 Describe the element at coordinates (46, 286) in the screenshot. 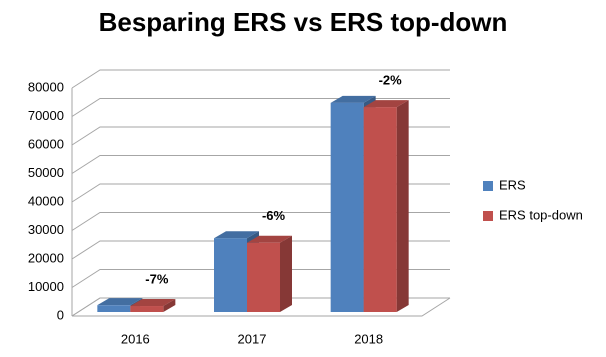

I see `y-tick-label: 10000` at that location.